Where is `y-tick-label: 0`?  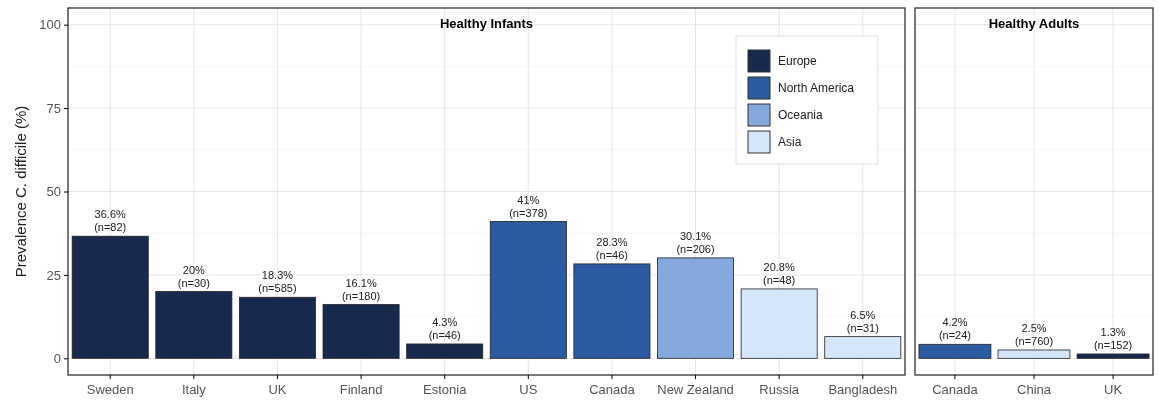 y-tick-label: 0 is located at coordinates (57, 358).